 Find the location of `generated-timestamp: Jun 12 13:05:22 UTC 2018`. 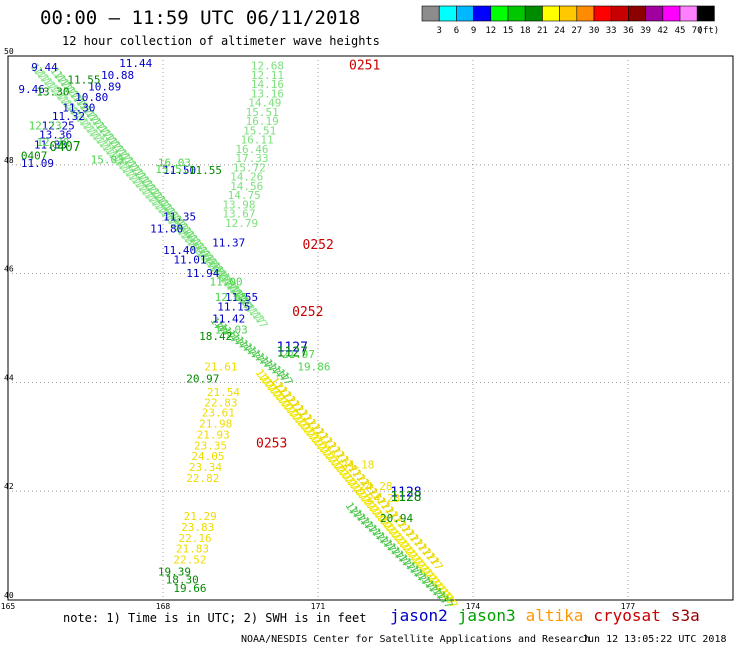

generated-timestamp: Jun 12 13:05:22 UTC 2018 is located at coordinates (654, 639).